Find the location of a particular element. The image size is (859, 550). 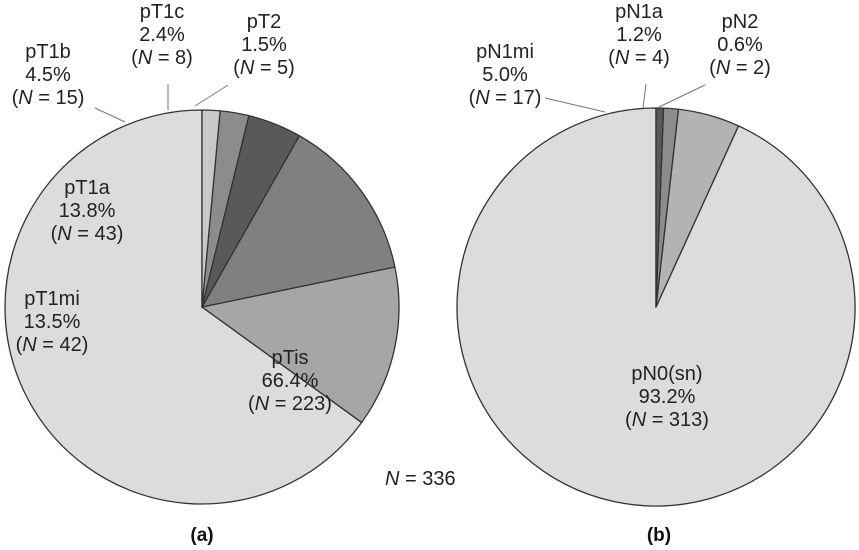

total-value: = 336 is located at coordinates (427, 479).